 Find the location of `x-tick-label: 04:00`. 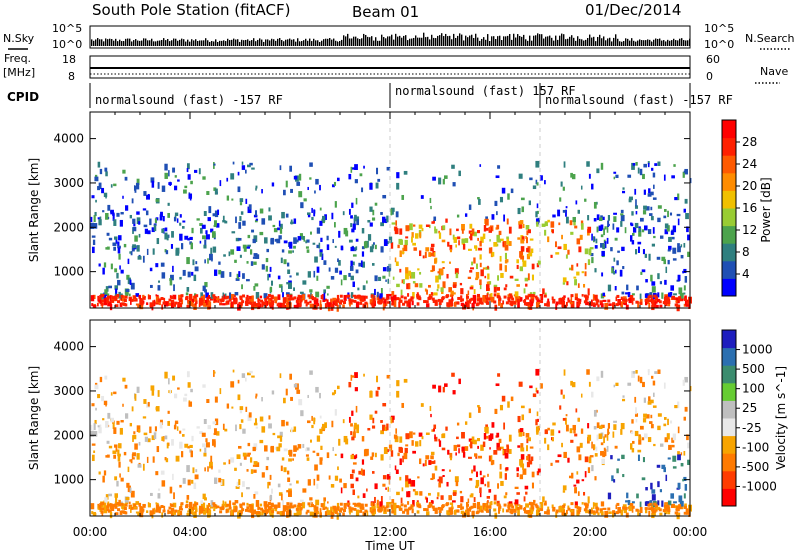

x-tick-label: 04:00 is located at coordinates (190, 532).